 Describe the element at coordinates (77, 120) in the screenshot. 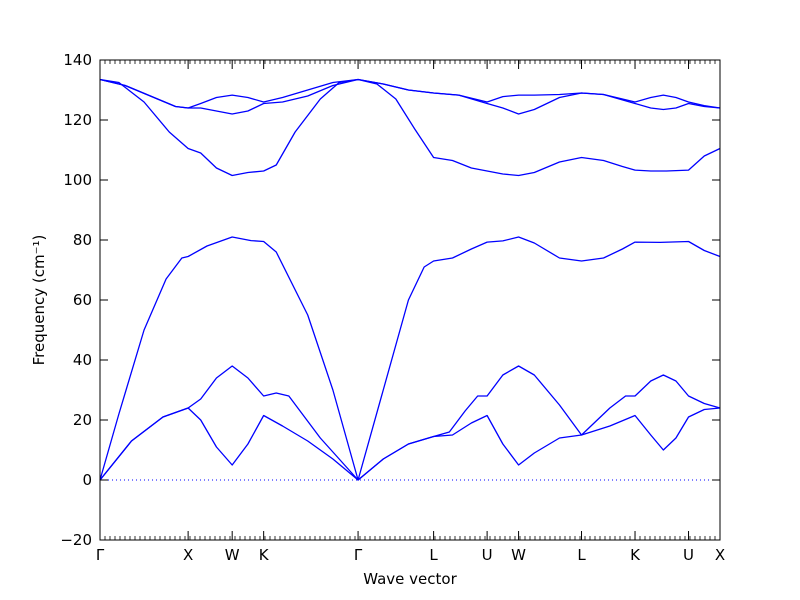

I see `y-tick-label: 120` at that location.